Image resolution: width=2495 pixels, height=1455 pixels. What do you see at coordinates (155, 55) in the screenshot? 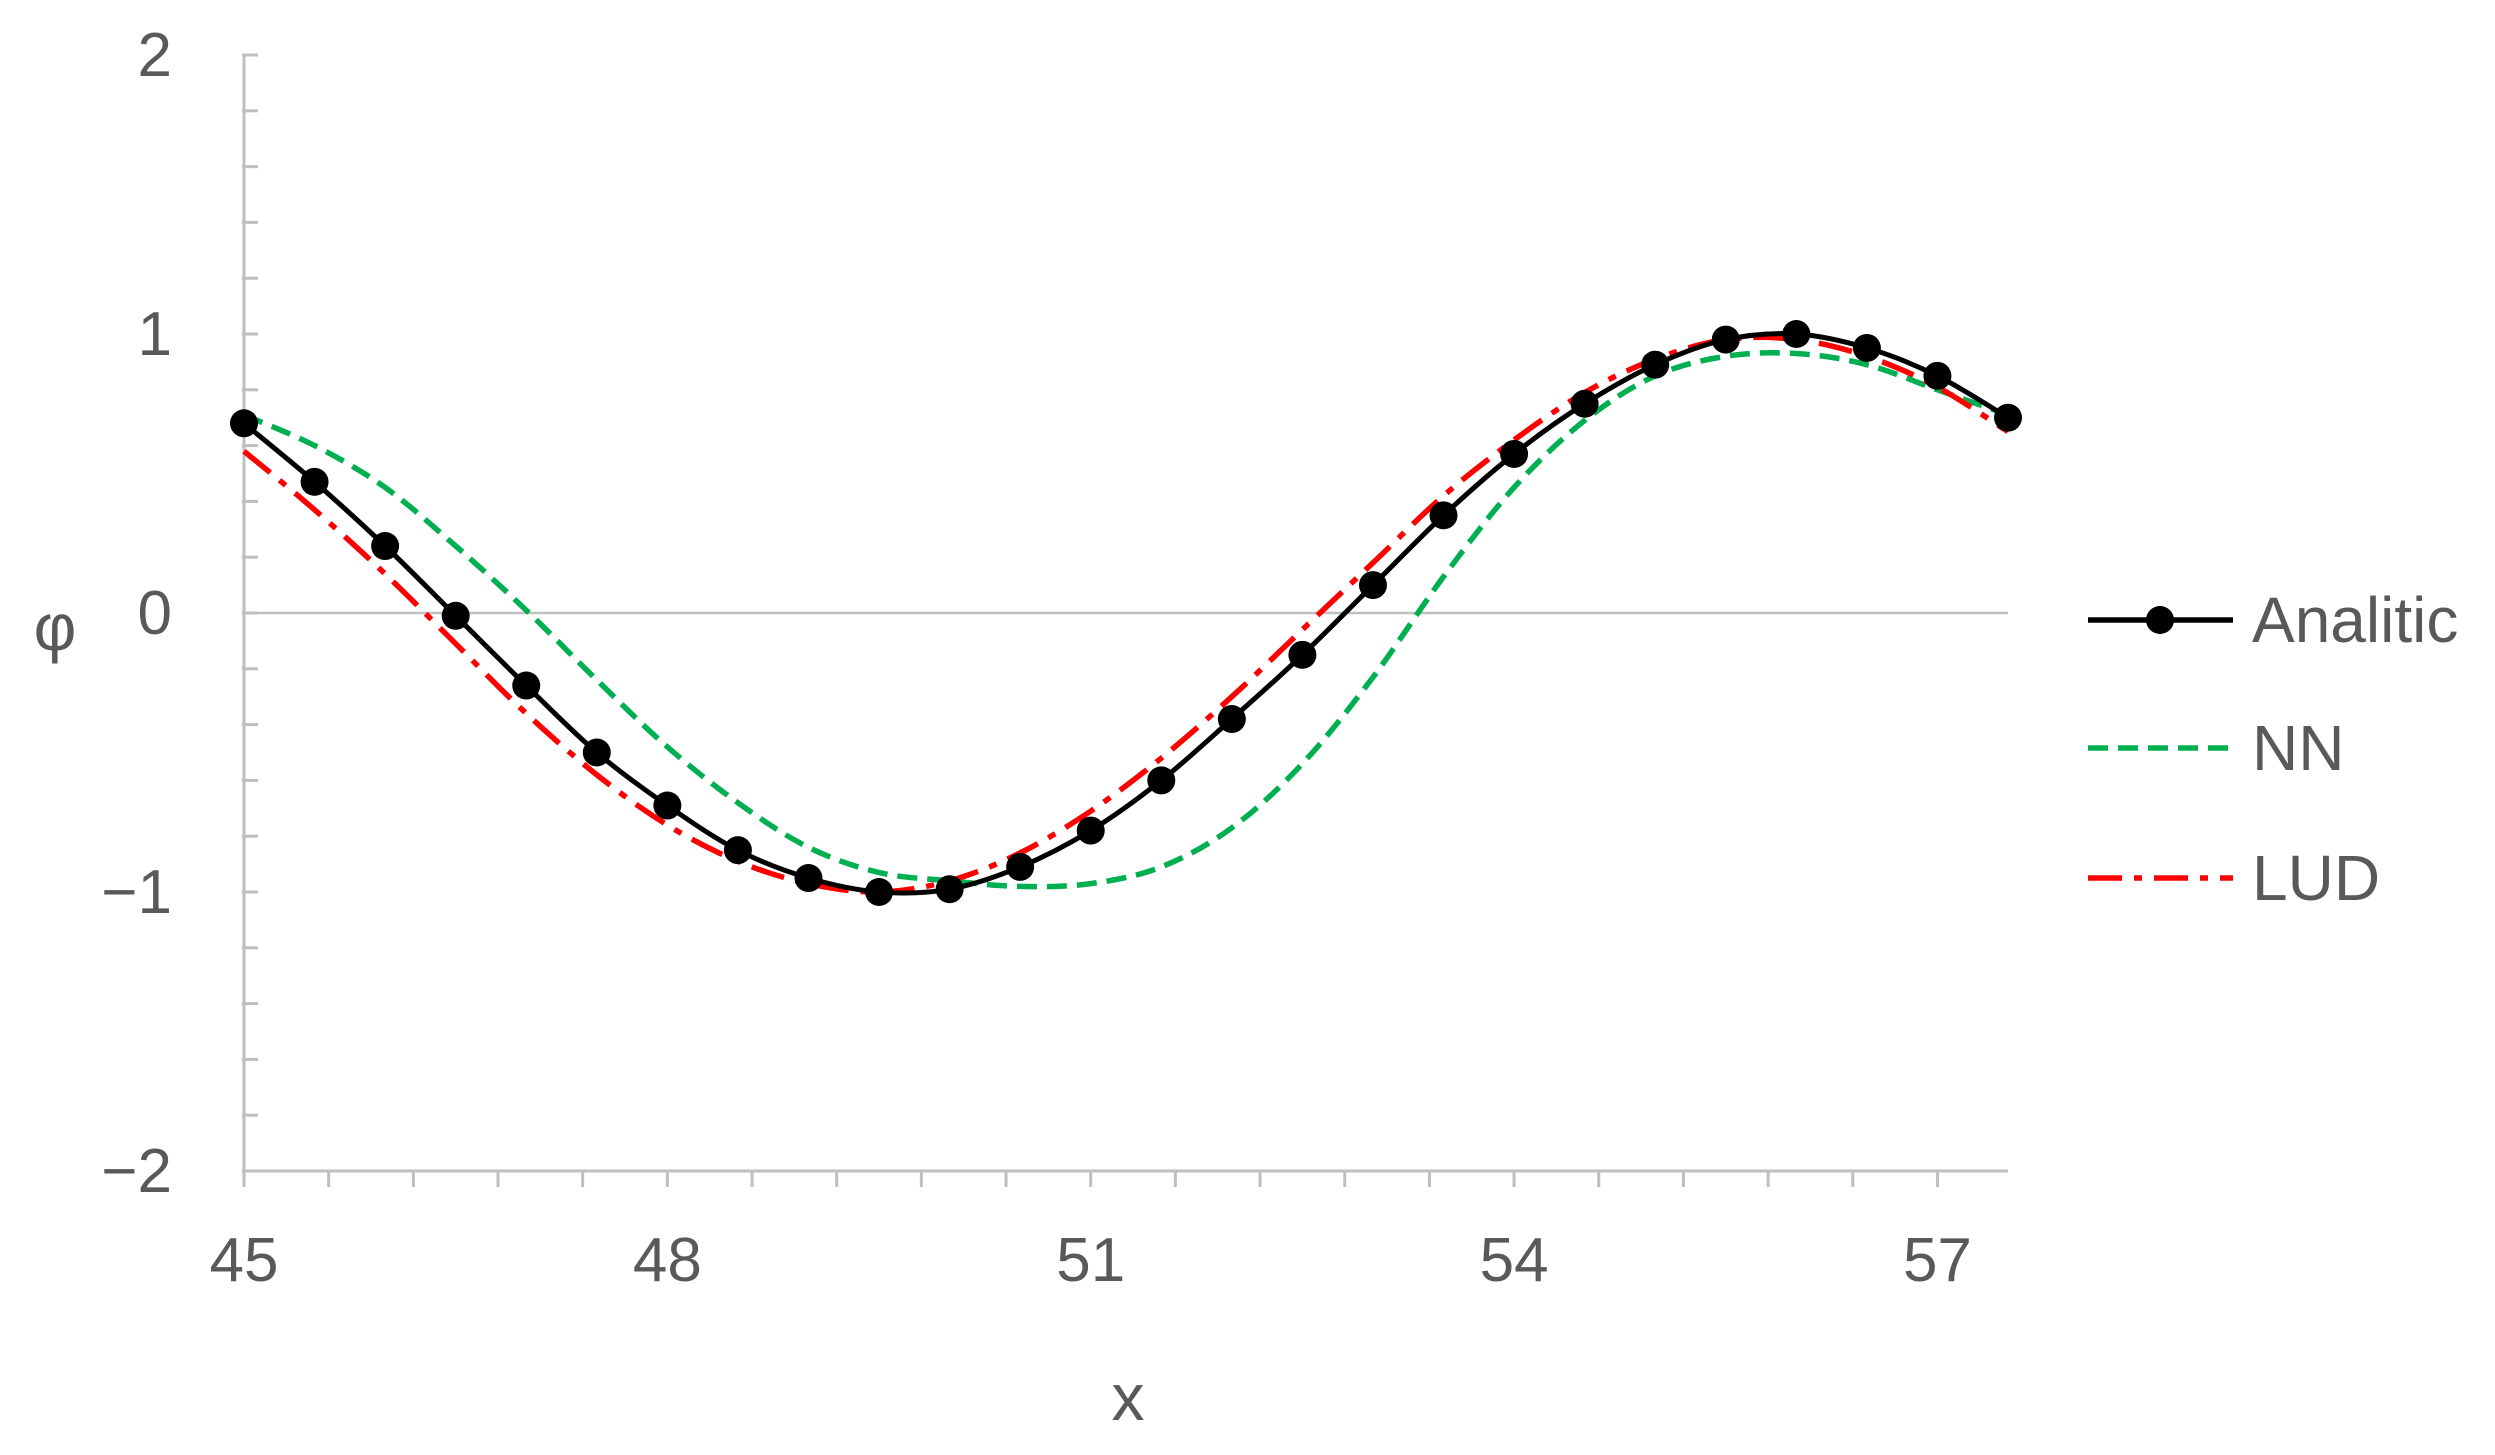
I see `y-tick-label: 2` at bounding box center [155, 55].